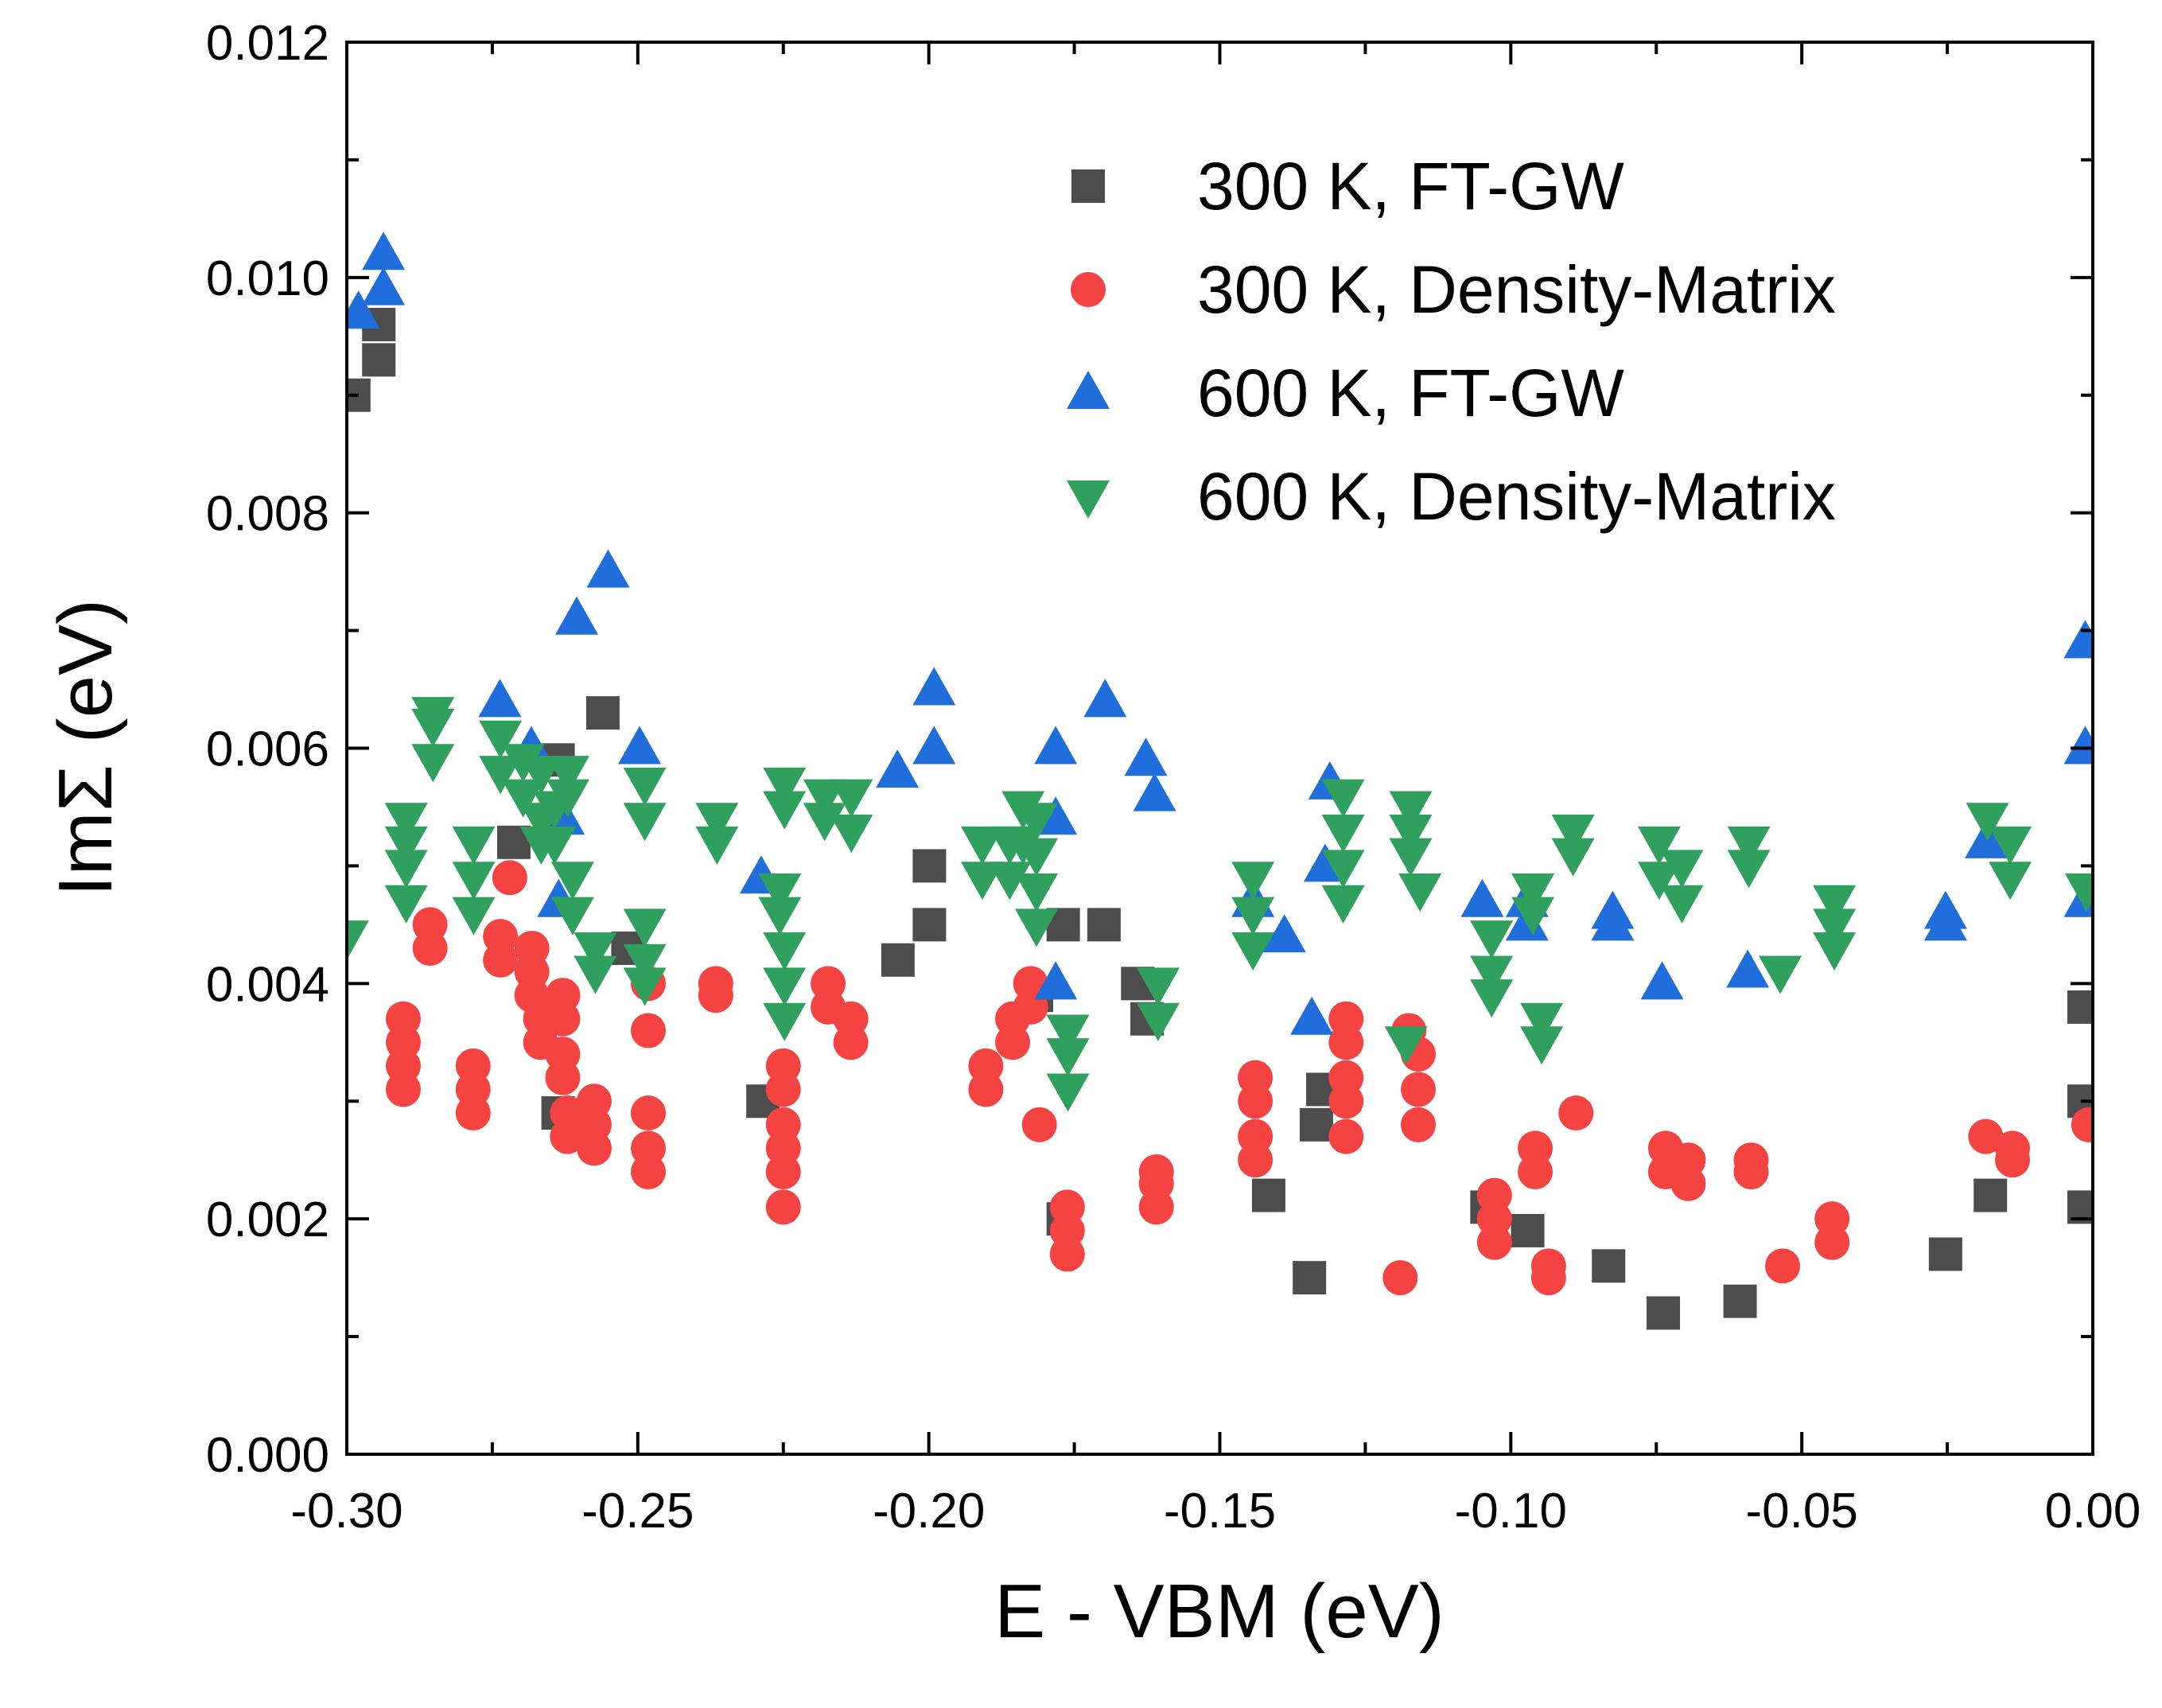 The height and width of the screenshot is (1708, 2162). What do you see at coordinates (929, 1511) in the screenshot?
I see `x-tick-label: -0.20` at bounding box center [929, 1511].